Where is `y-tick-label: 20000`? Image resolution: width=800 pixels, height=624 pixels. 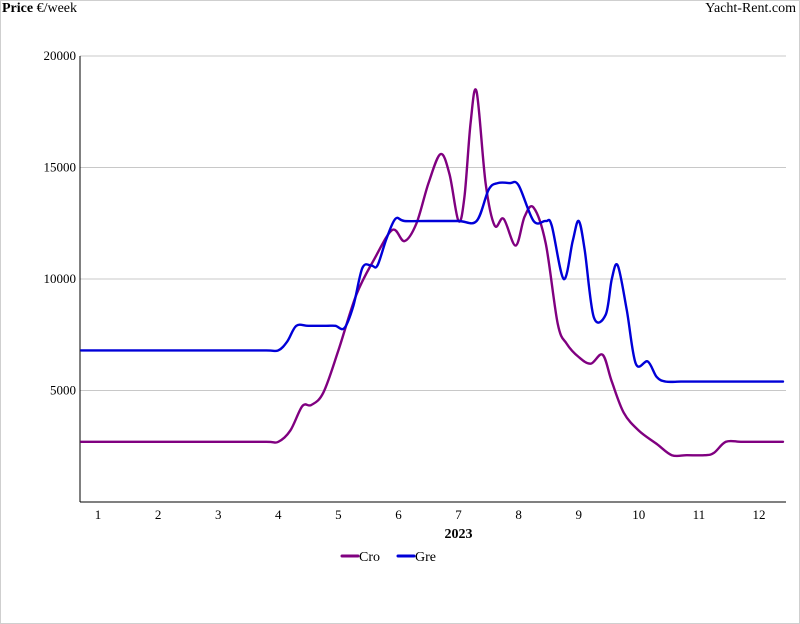
y-tick-label: 20000 is located at coordinates (60, 55).